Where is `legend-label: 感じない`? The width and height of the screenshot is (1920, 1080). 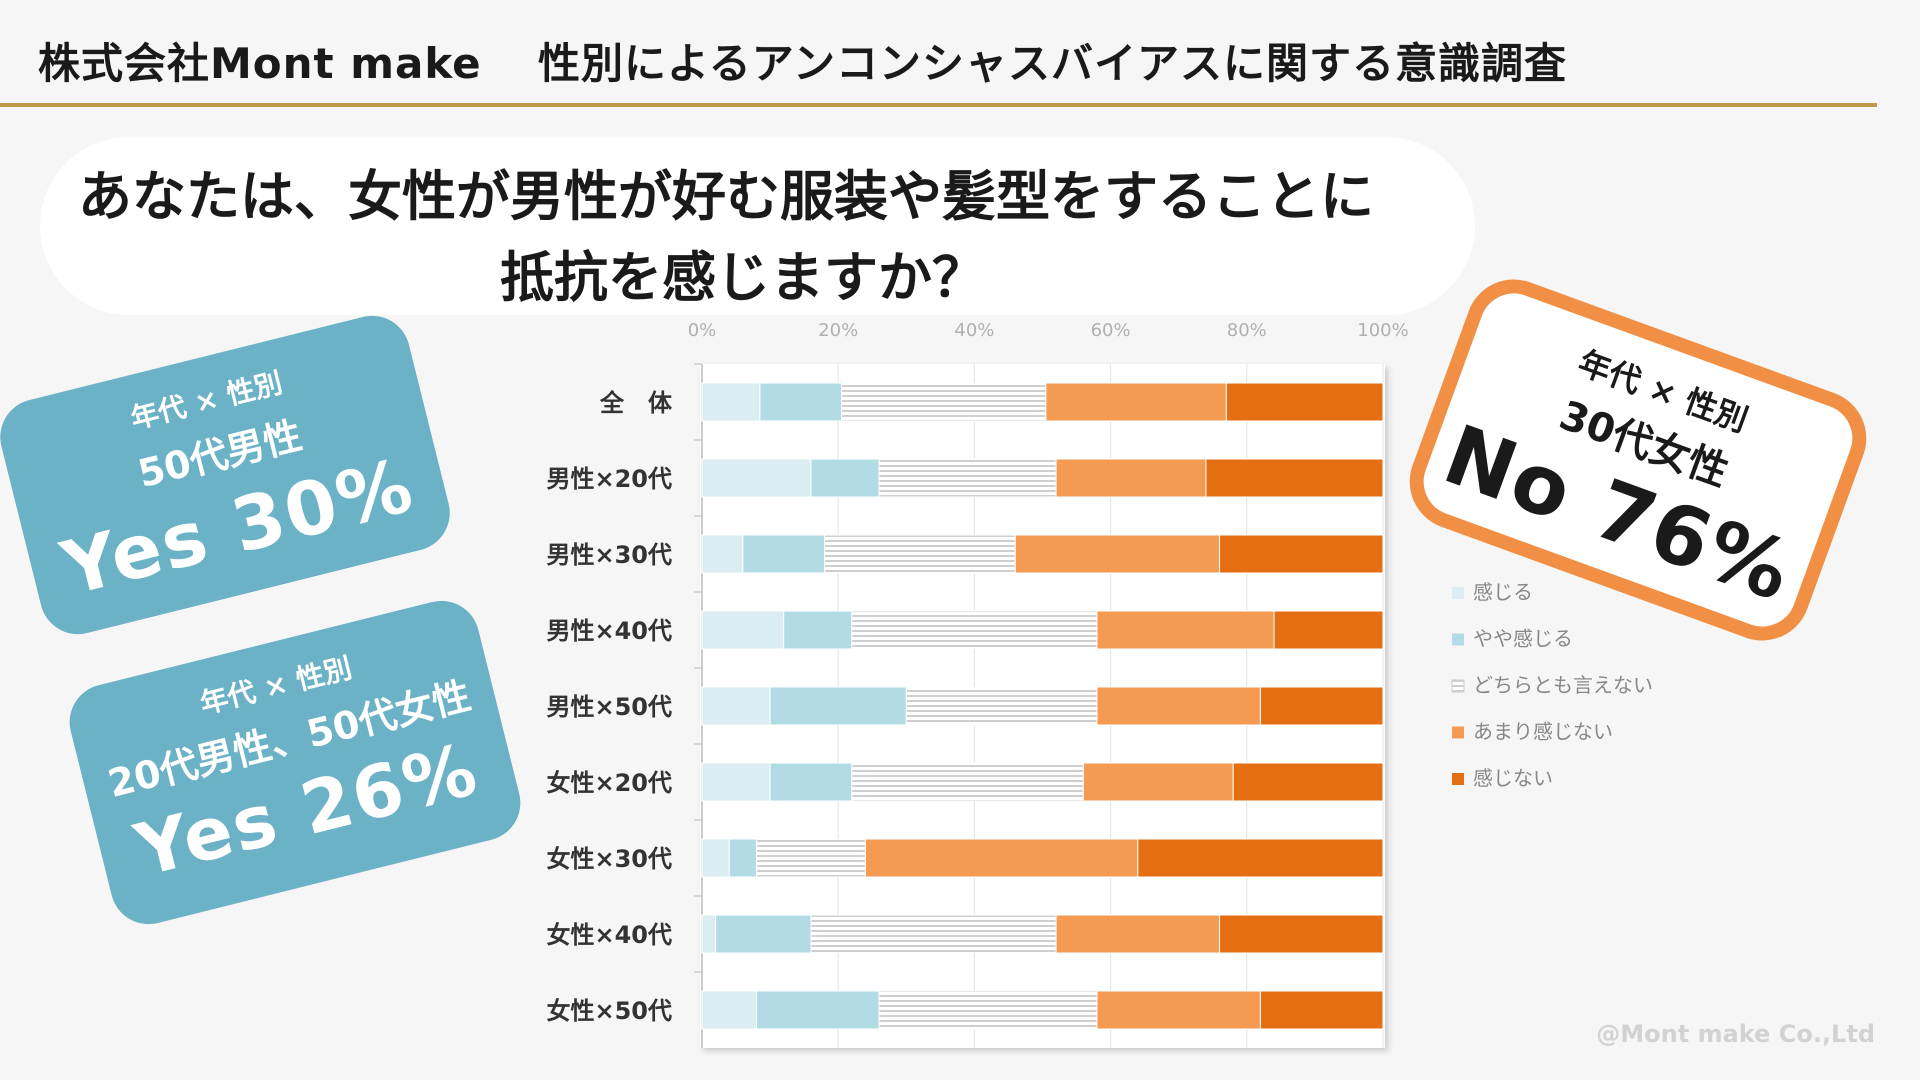 legend-label: 感じない is located at coordinates (1513, 778).